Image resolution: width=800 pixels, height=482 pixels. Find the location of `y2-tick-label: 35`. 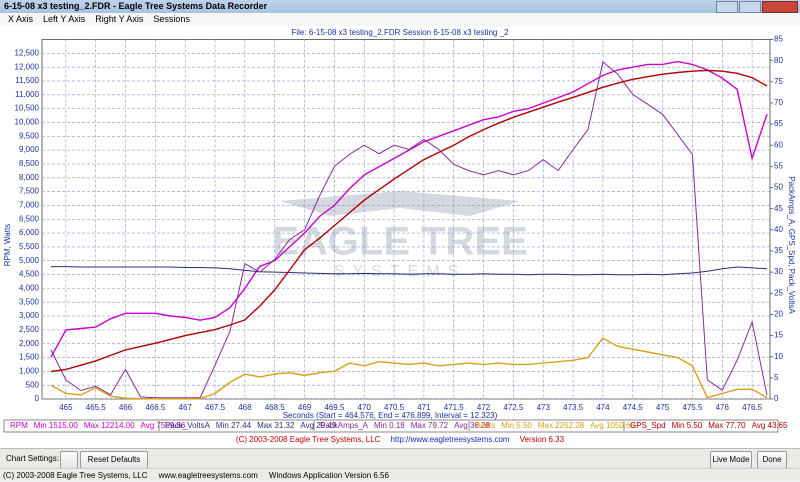

y2-tick-label: 35 is located at coordinates (778, 250).